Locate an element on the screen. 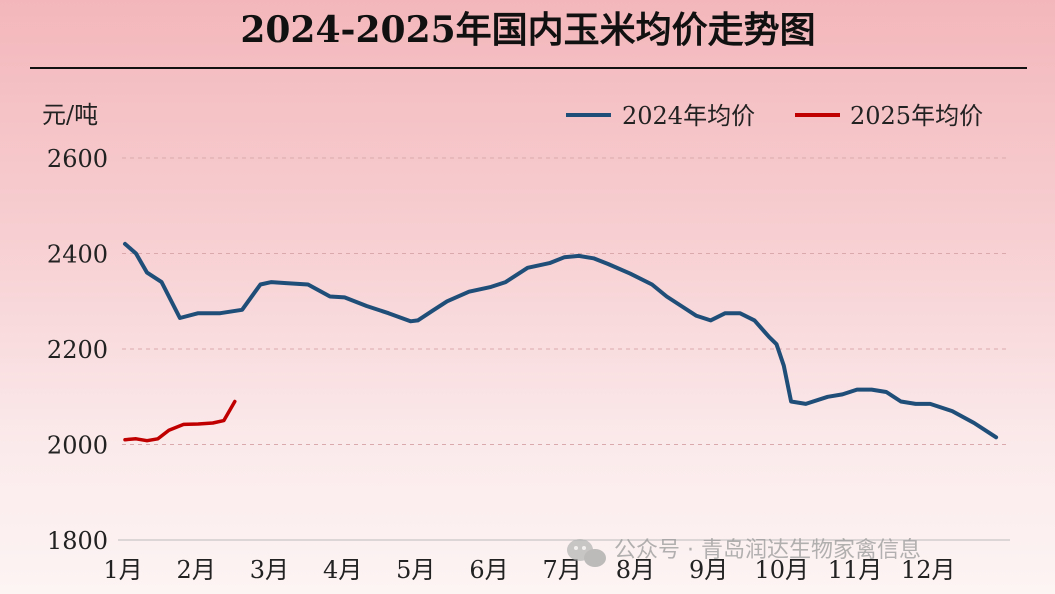 The height and width of the screenshot is (594, 1055). x-axis-ticks: 1月 2月 3月 4月 5月 6月 7月 8月 9月 10月 11月 12月 is located at coordinates (529, 570).